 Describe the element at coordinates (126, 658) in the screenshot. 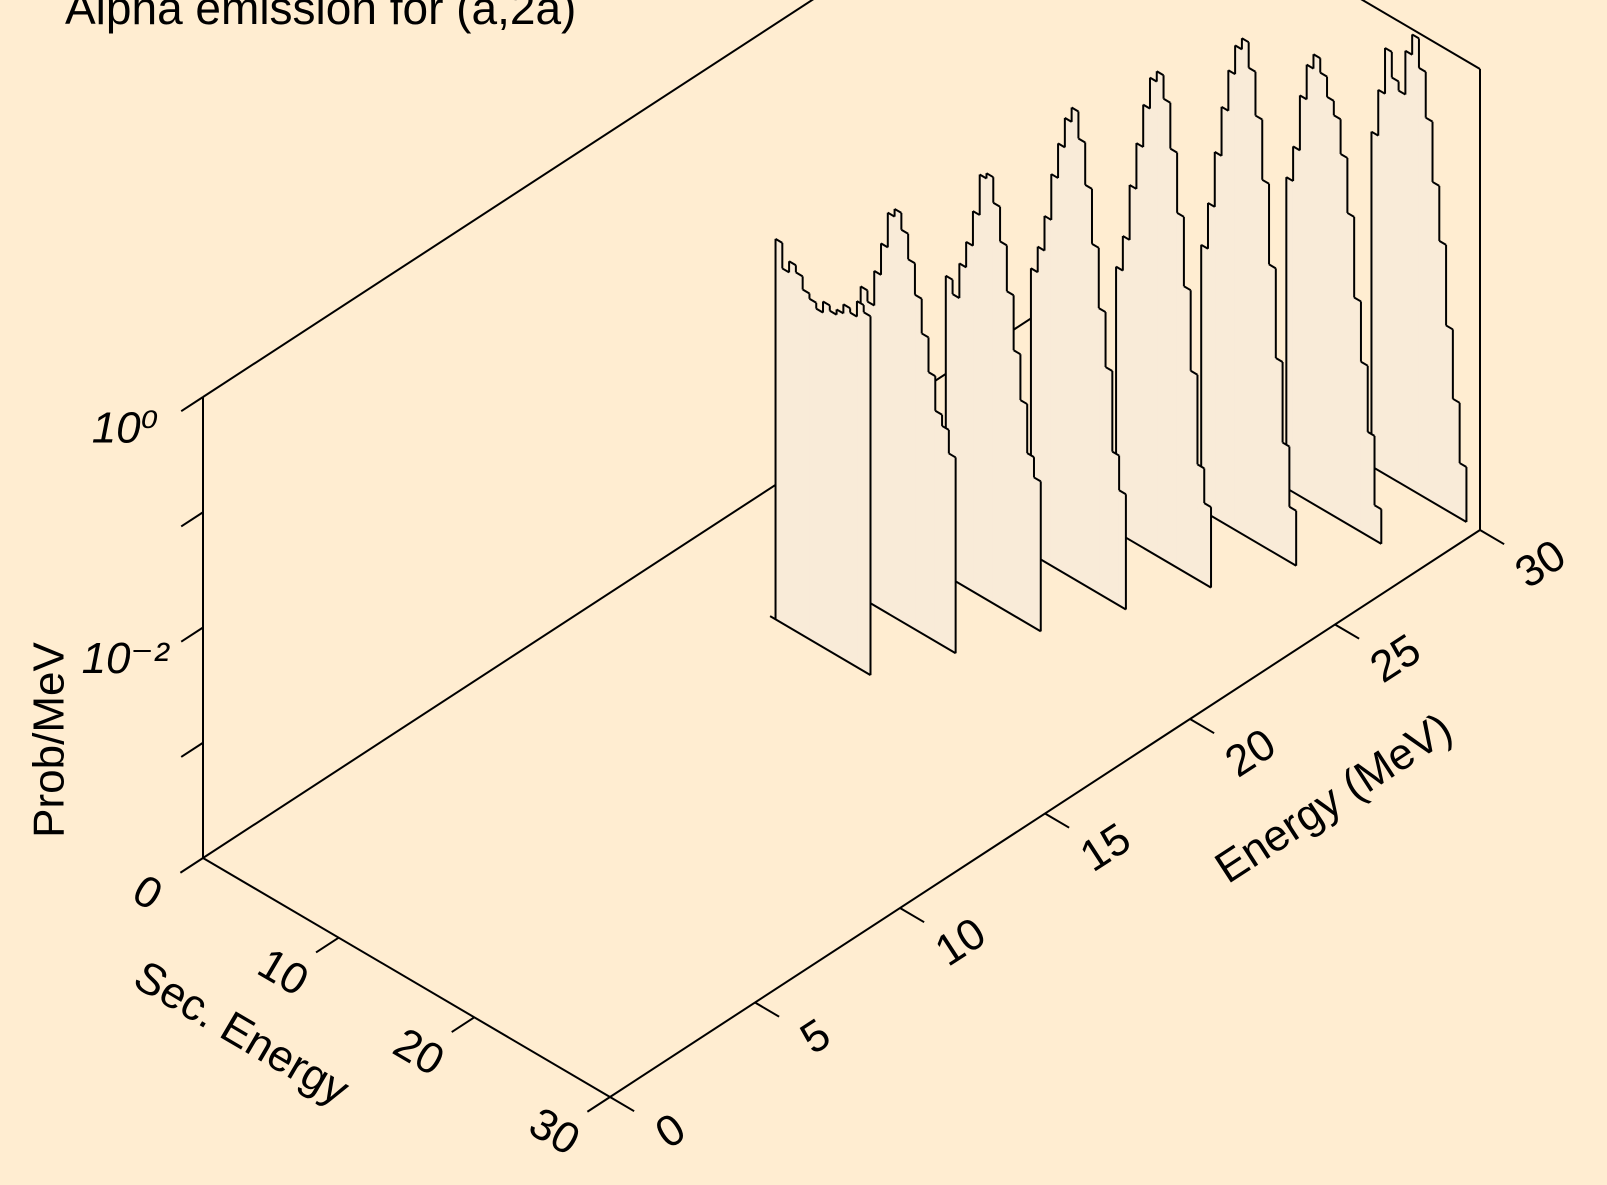

I see `z-tick-label: 10⁻²` at that location.